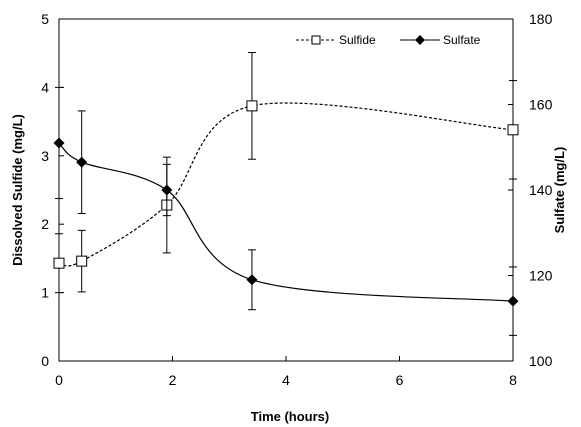 Image resolution: width=581 pixels, height=427 pixels. I want to click on y-tick-label: 0, so click(45, 361).